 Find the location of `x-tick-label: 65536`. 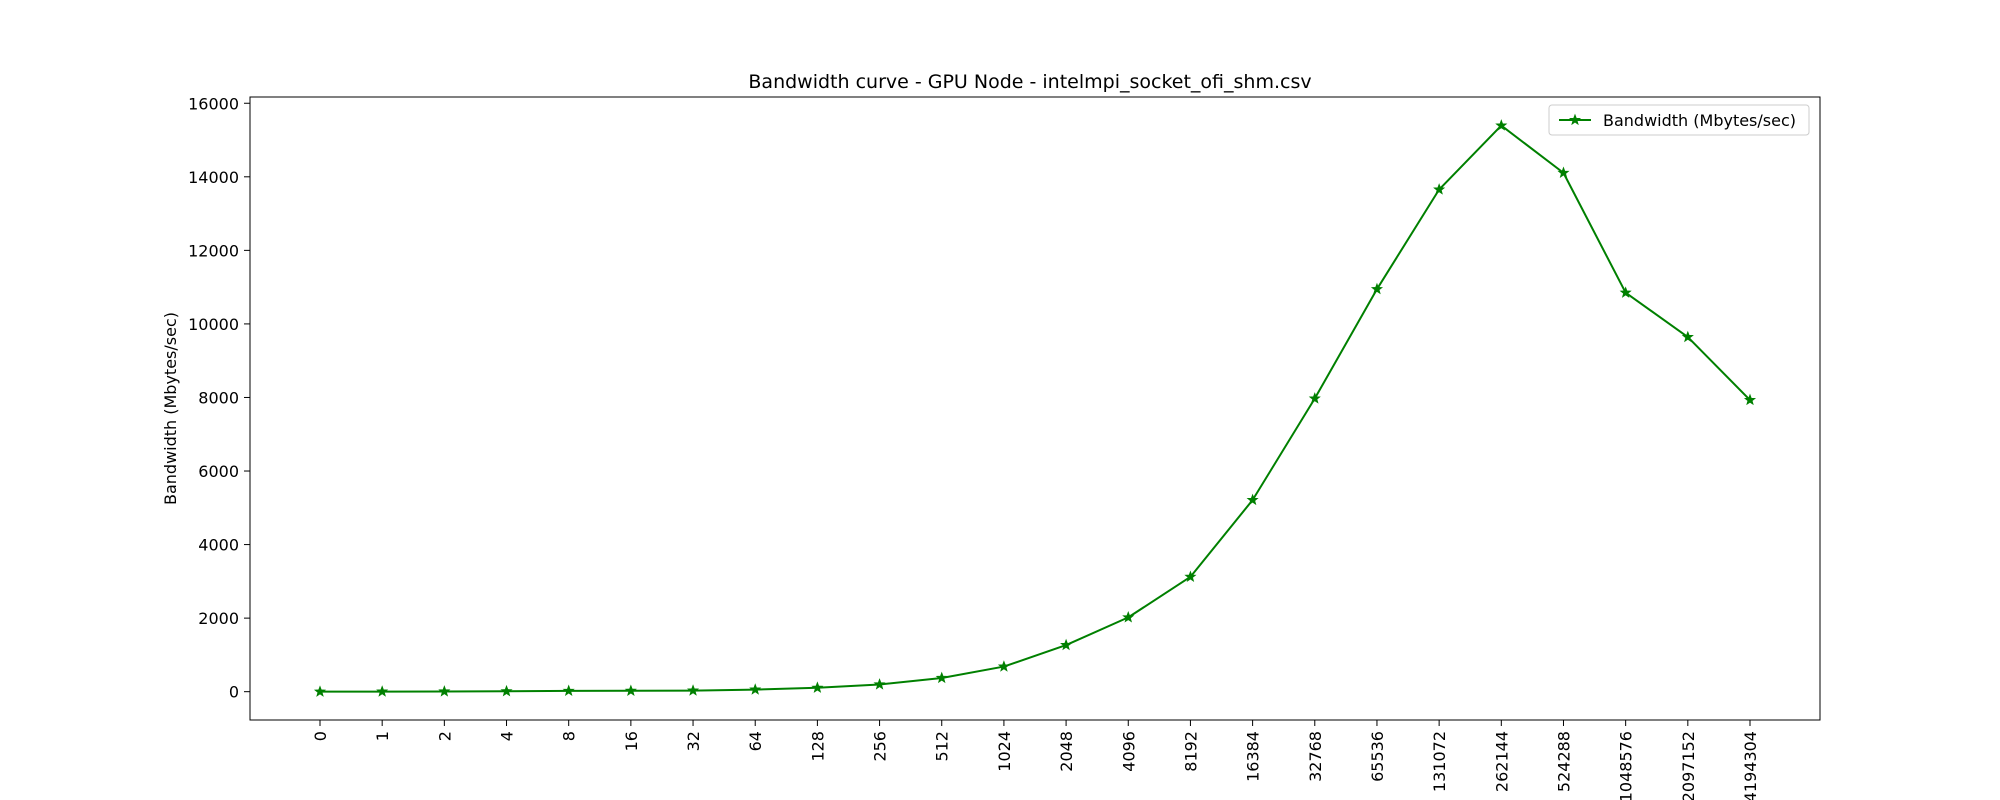

x-tick-label: 65536 is located at coordinates (1377, 756).